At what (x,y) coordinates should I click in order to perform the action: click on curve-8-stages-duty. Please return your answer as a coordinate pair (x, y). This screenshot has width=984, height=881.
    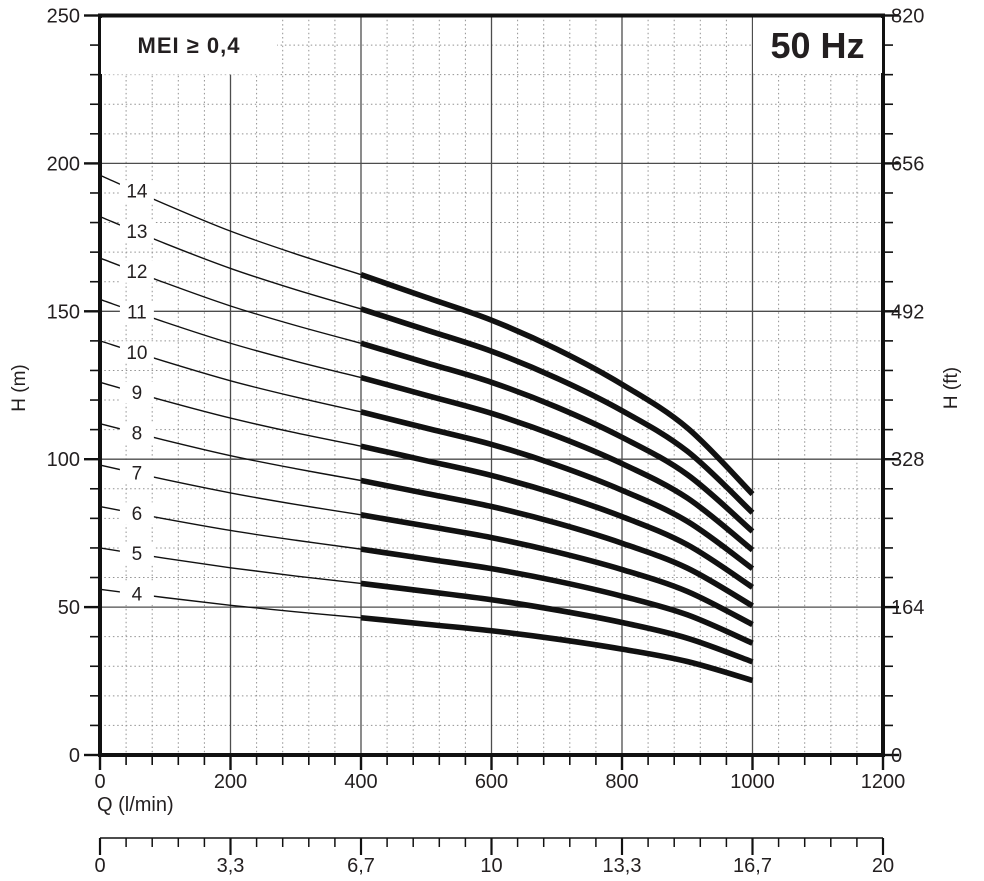
    Looking at the image, I should click on (557, 543).